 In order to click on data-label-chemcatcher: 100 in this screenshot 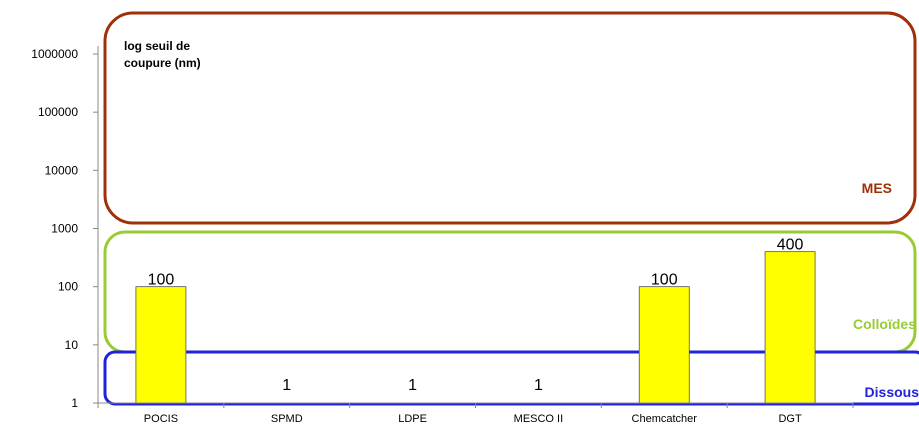, I will do `click(664, 280)`.